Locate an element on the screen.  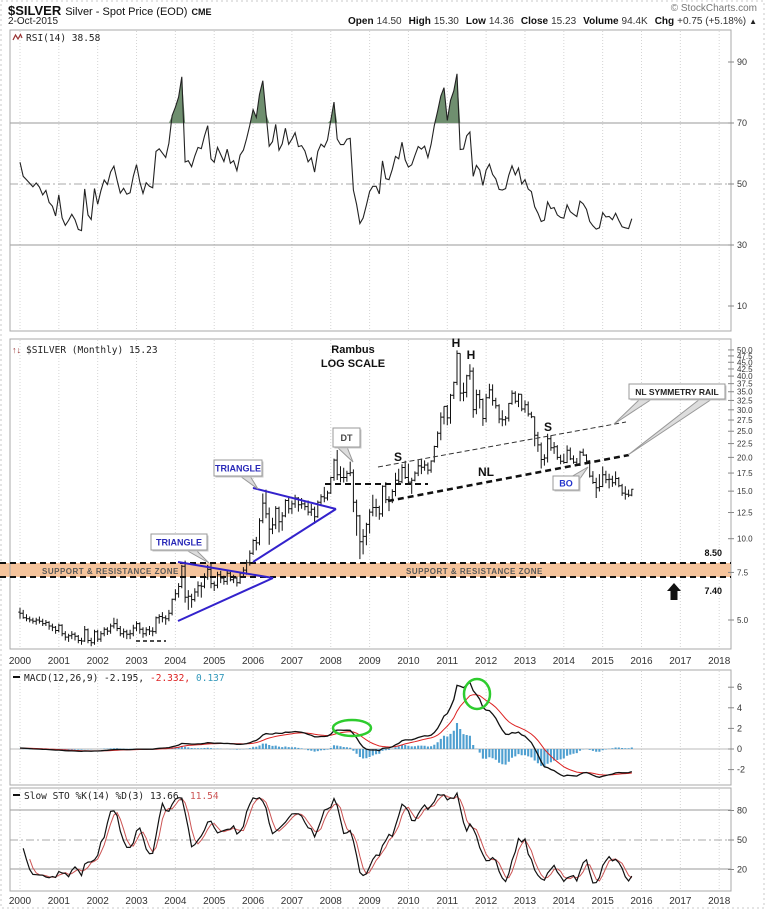
quote-label: Volume is located at coordinates (601, 21).